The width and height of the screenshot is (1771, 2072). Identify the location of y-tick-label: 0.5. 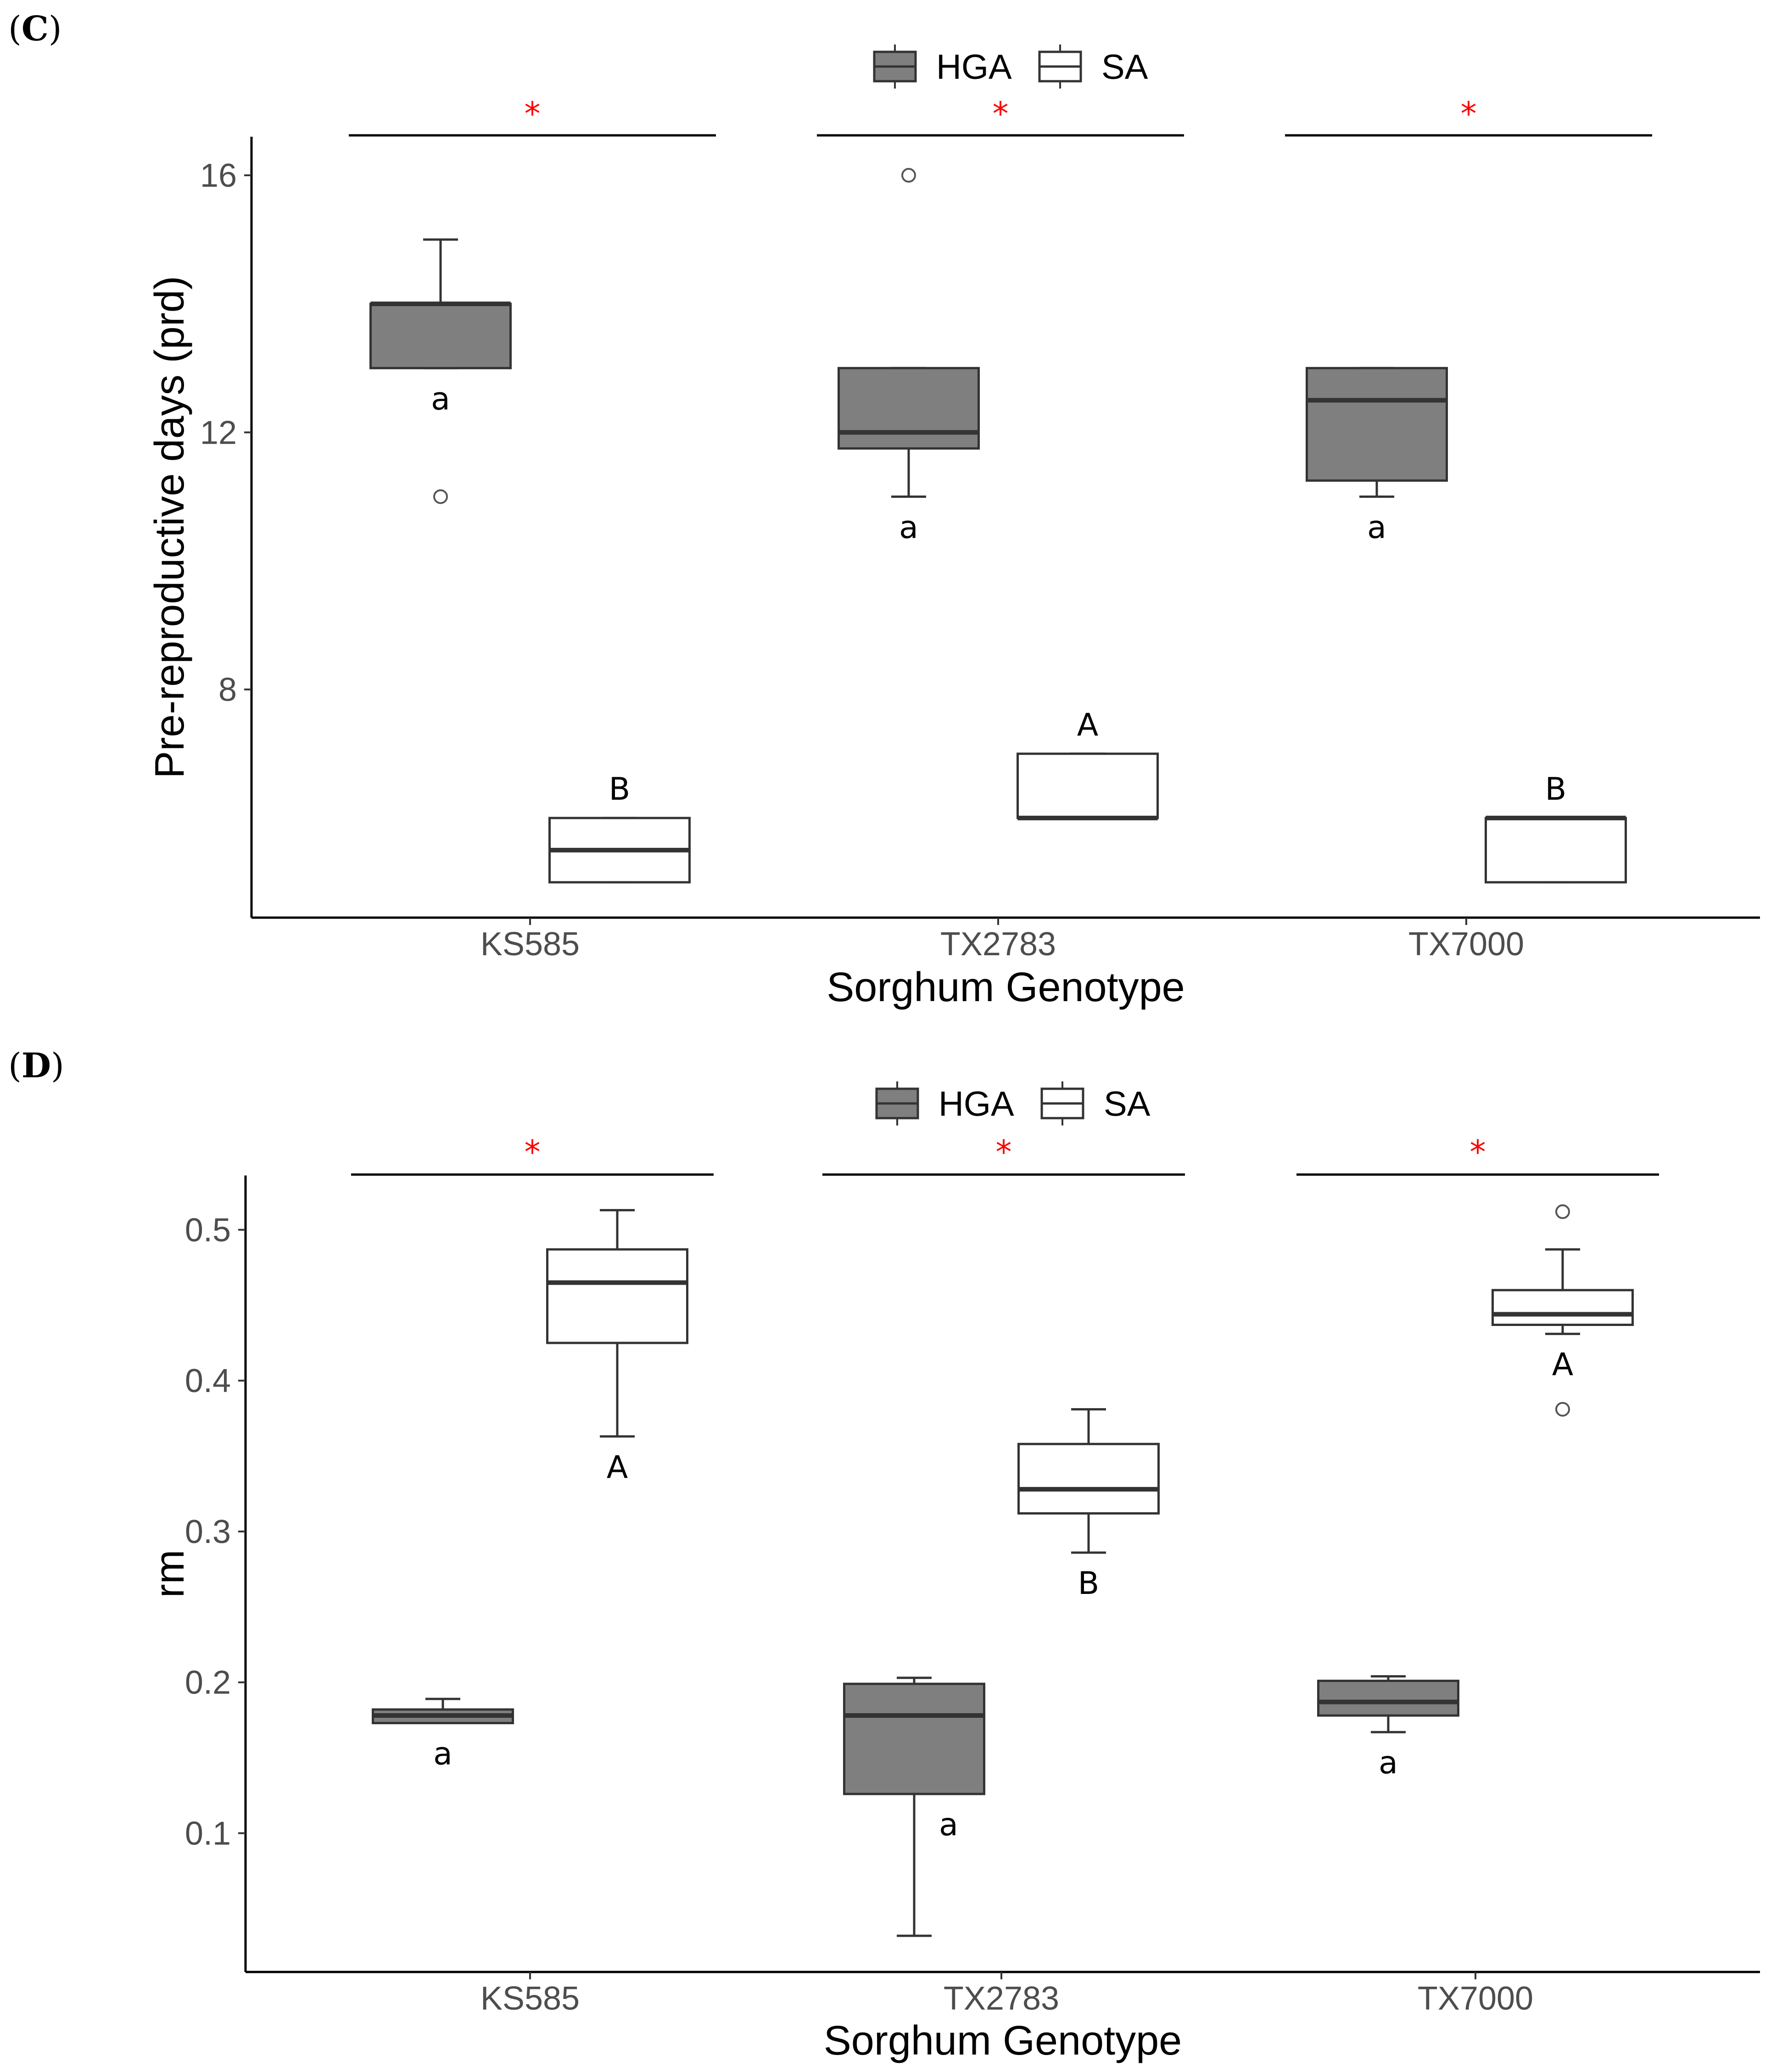
(208, 1230).